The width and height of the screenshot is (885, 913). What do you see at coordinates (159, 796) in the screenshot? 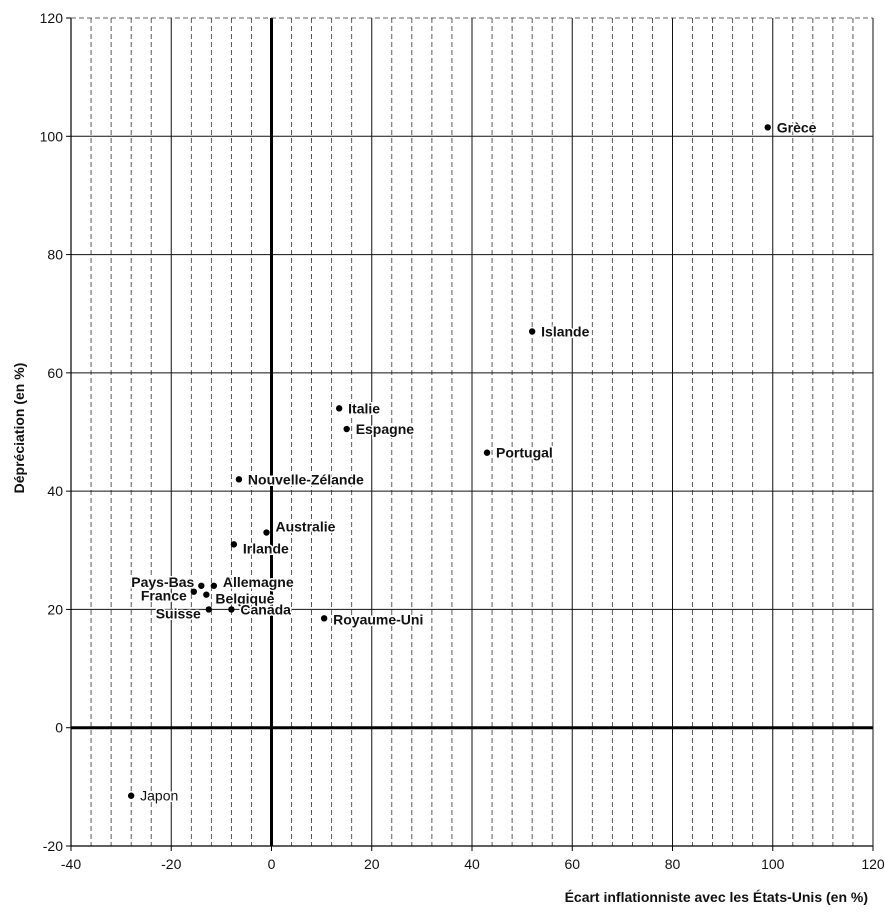
I see `point-label: Japon` at bounding box center [159, 796].